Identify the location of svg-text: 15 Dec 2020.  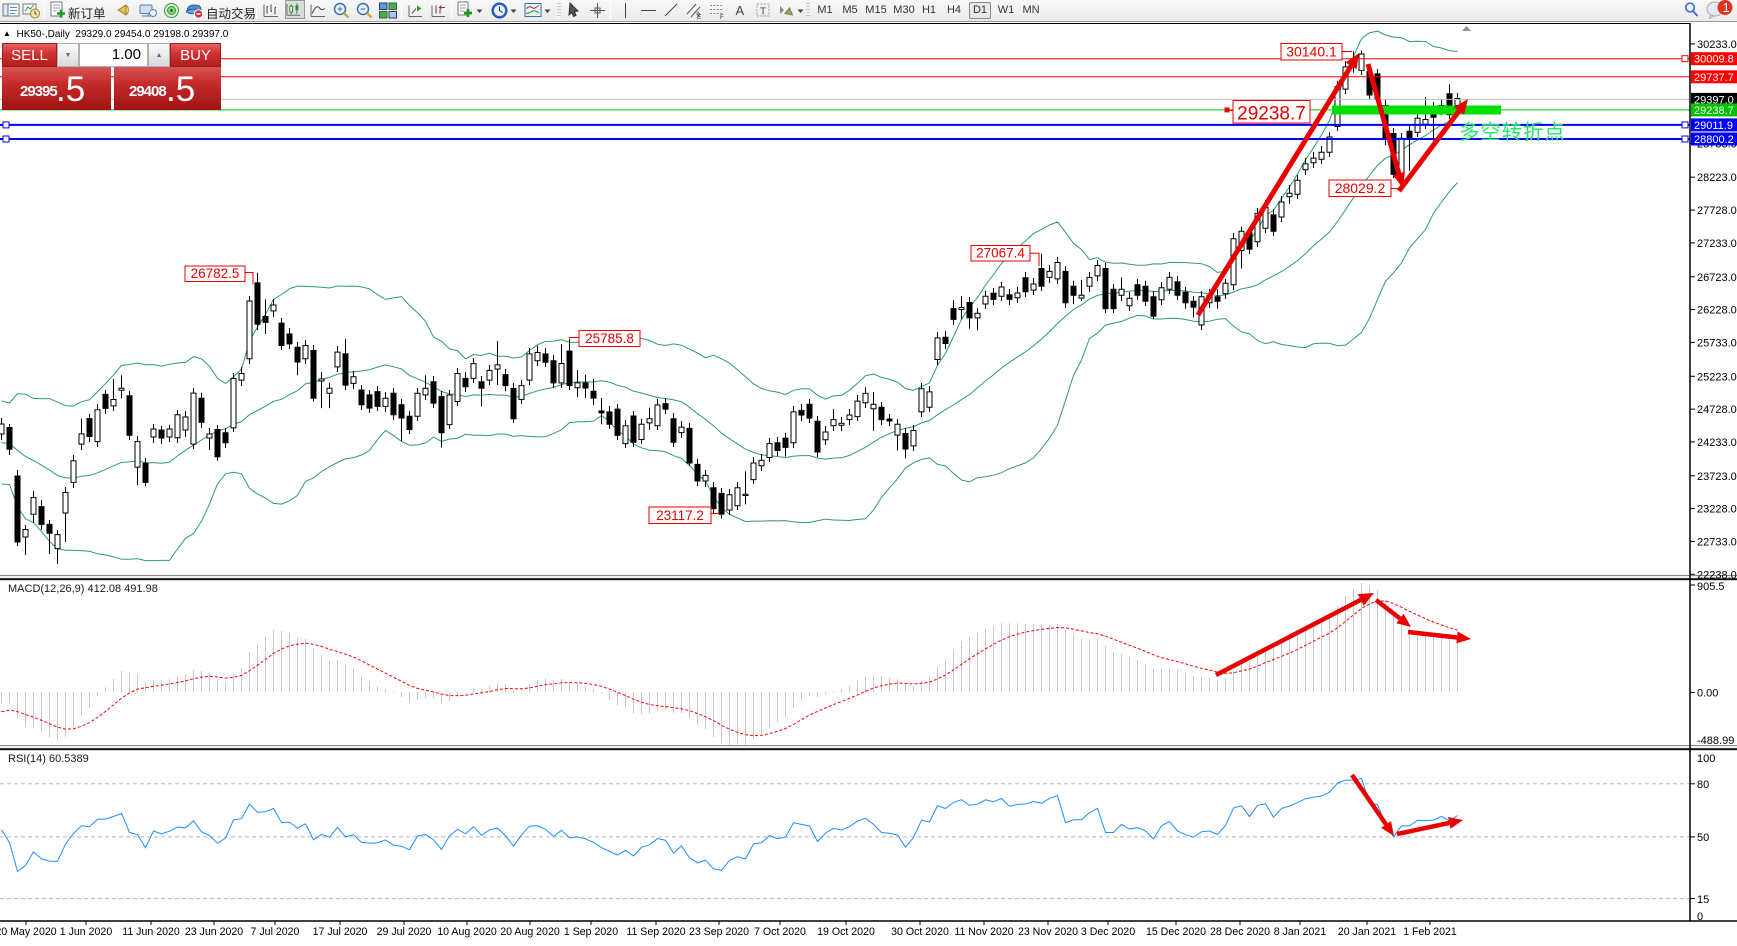
(1176, 932).